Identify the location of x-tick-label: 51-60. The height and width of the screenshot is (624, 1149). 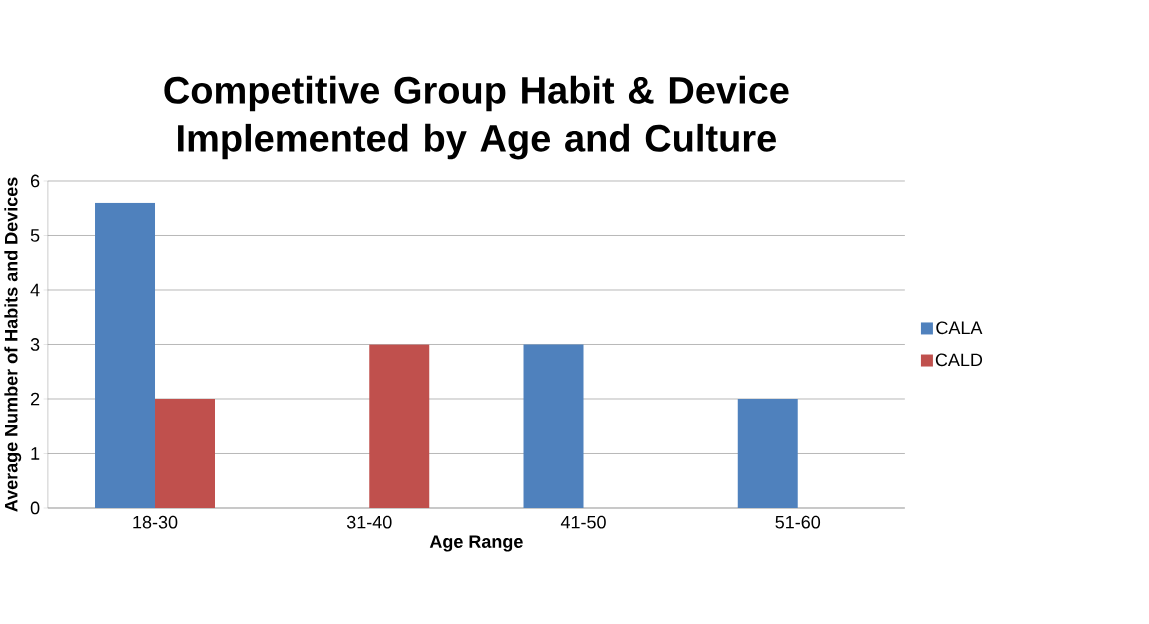
(798, 522).